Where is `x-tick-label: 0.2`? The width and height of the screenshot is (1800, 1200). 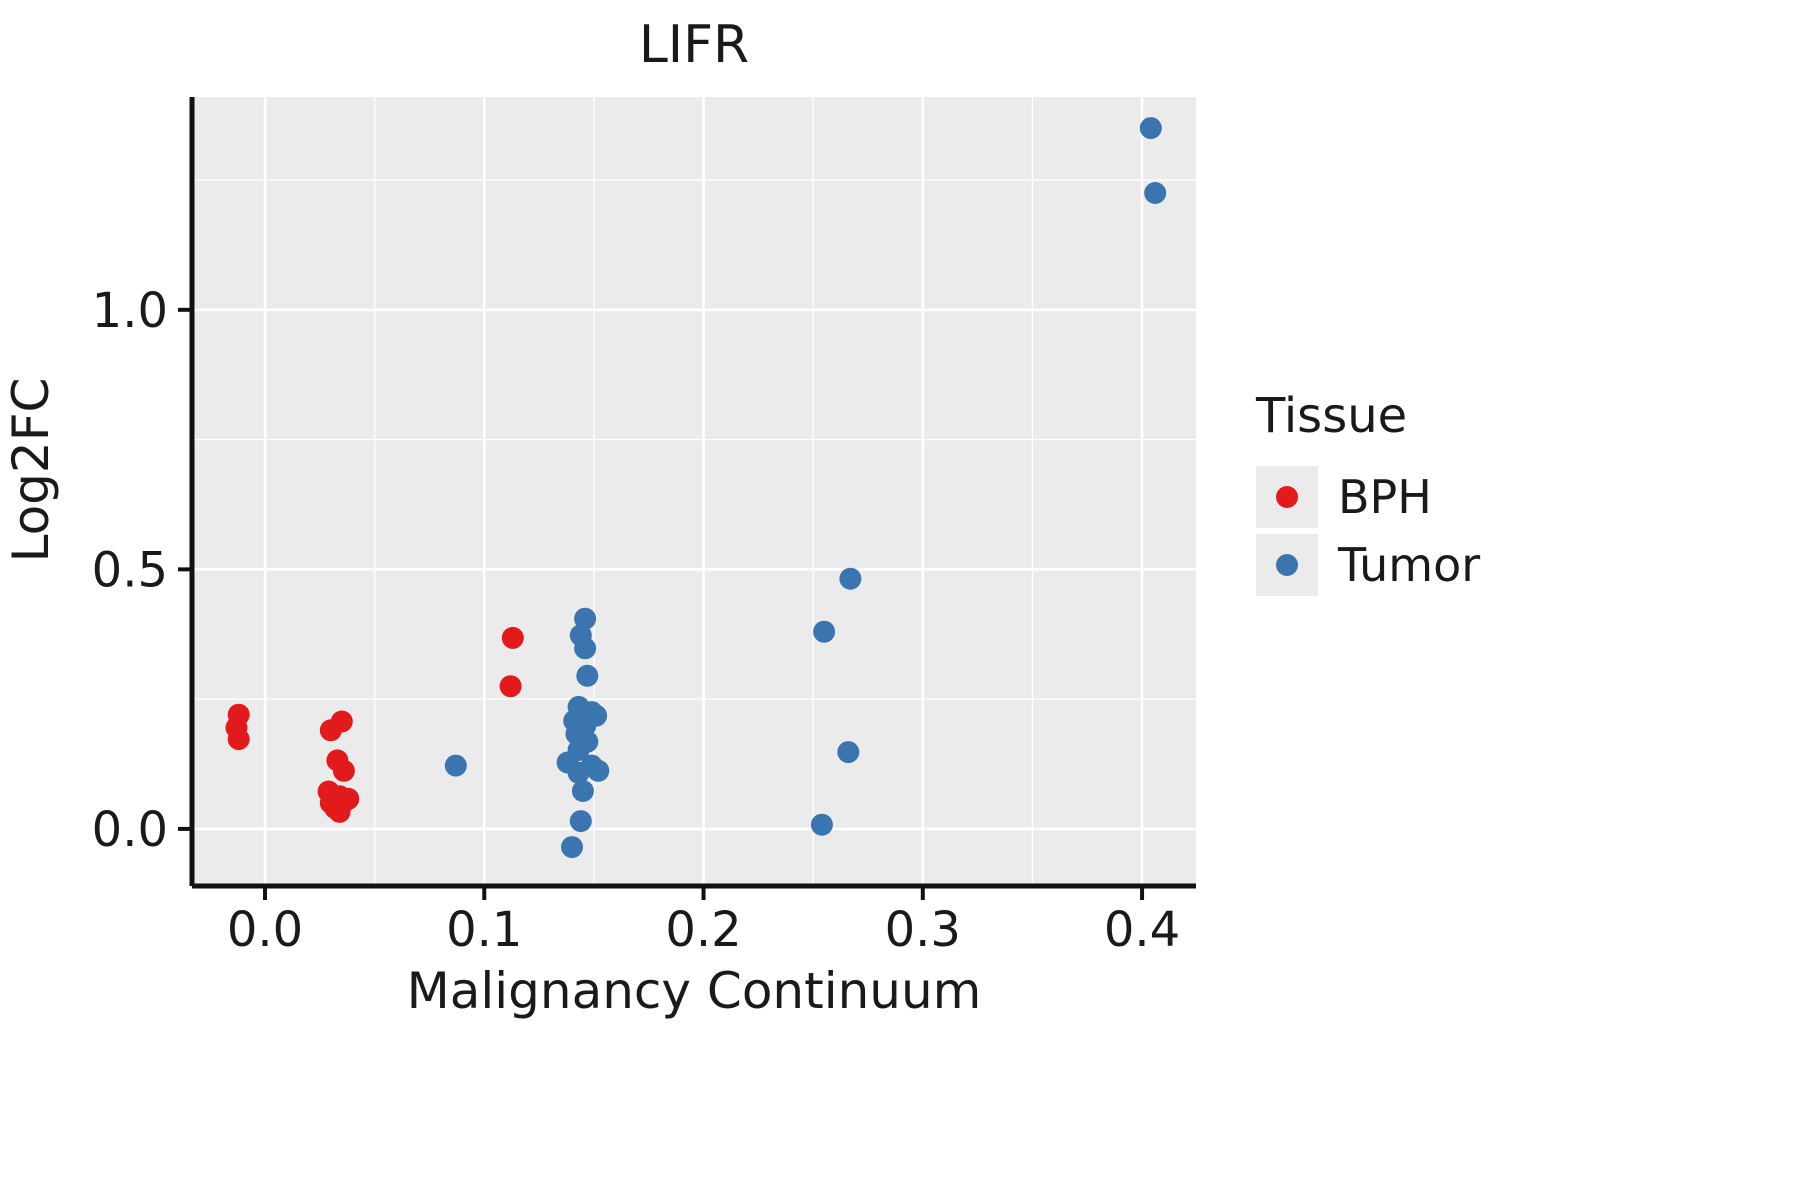 x-tick-label: 0.2 is located at coordinates (703, 930).